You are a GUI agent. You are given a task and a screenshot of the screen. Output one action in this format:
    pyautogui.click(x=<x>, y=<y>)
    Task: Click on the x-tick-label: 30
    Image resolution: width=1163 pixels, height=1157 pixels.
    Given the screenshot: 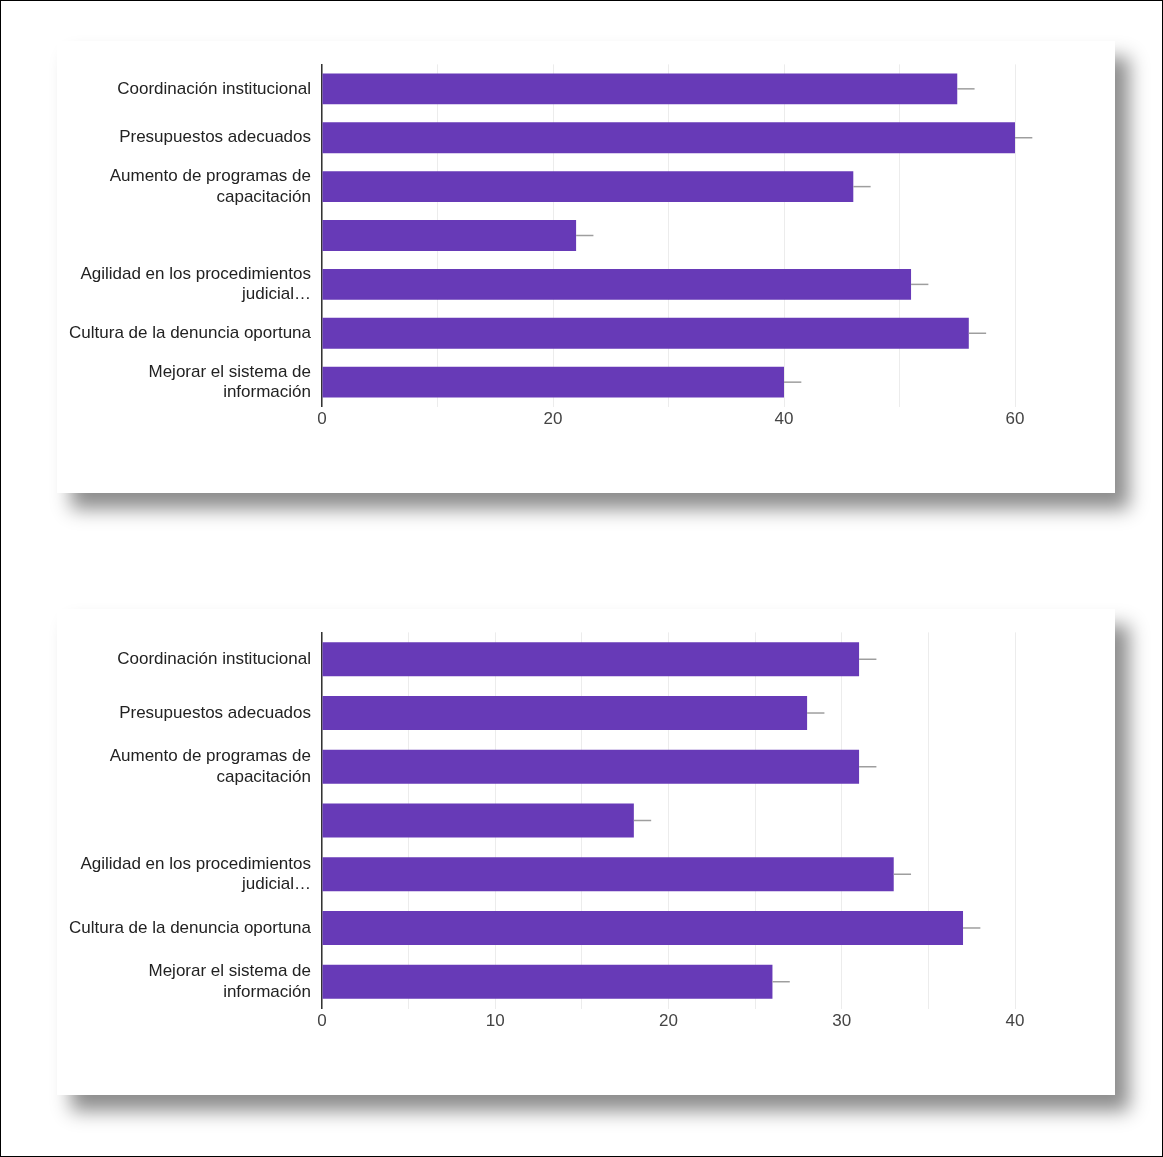 What is the action you would take?
    pyautogui.click(x=842, y=1021)
    